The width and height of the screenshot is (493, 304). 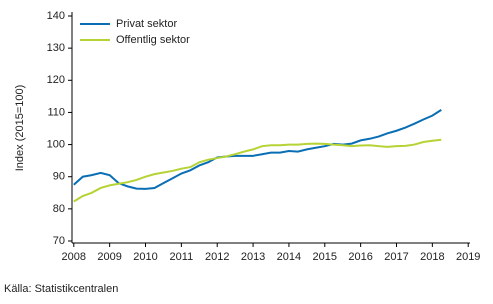 What do you see at coordinates (146, 24) in the screenshot?
I see `legend-label: Privat sektor` at bounding box center [146, 24].